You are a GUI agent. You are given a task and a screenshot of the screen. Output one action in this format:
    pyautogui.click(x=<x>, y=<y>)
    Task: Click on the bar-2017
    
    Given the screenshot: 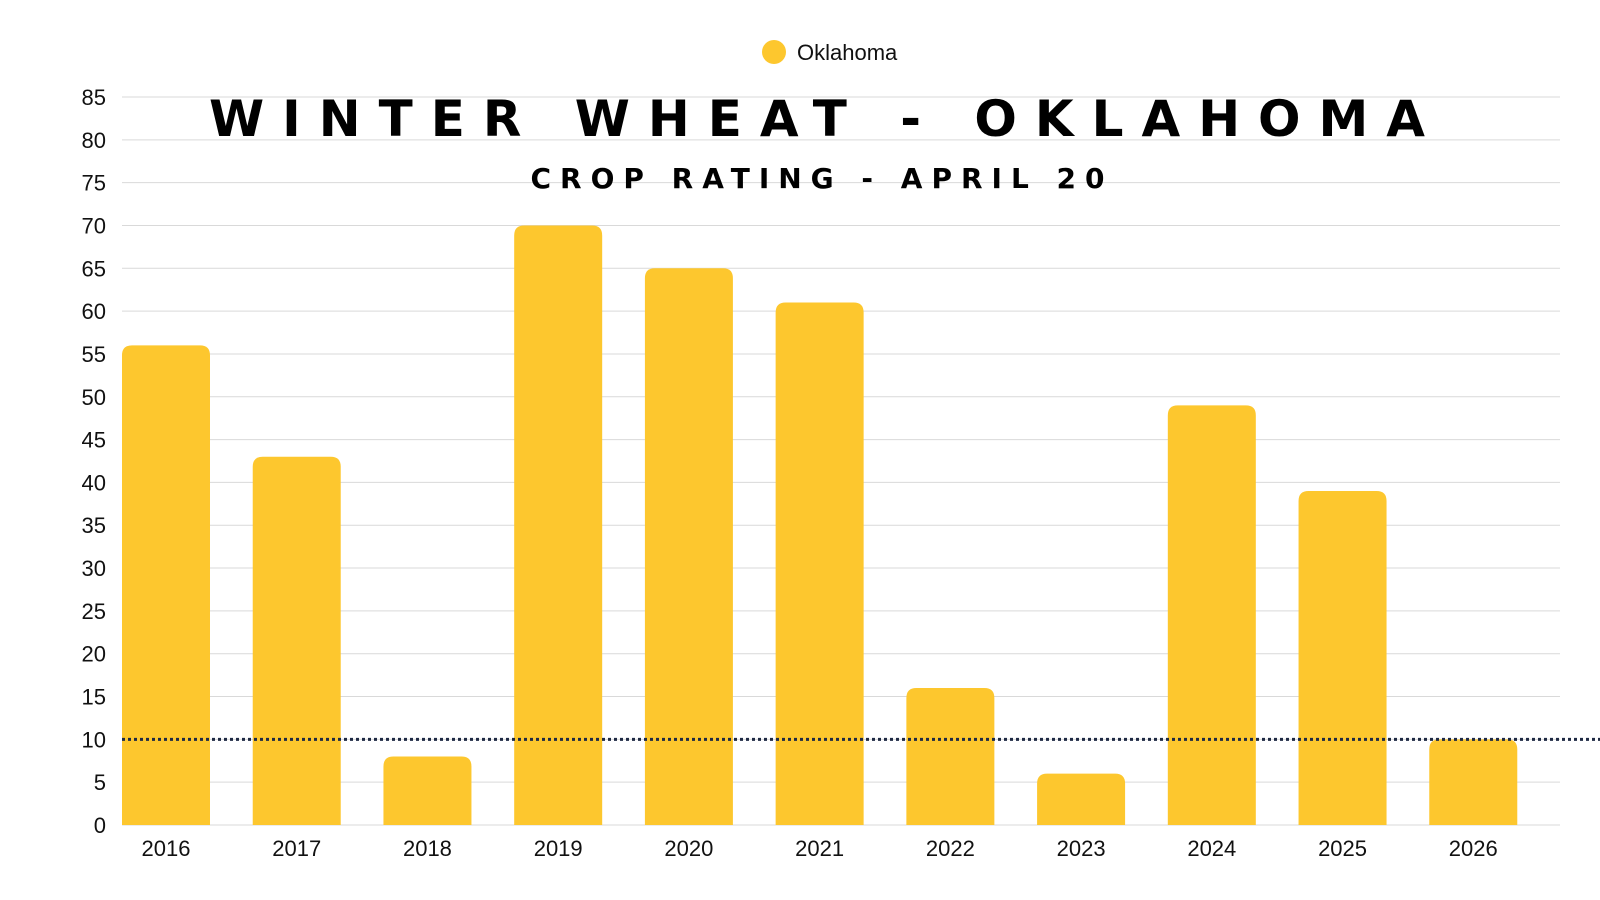 What is the action you would take?
    pyautogui.click(x=296, y=640)
    